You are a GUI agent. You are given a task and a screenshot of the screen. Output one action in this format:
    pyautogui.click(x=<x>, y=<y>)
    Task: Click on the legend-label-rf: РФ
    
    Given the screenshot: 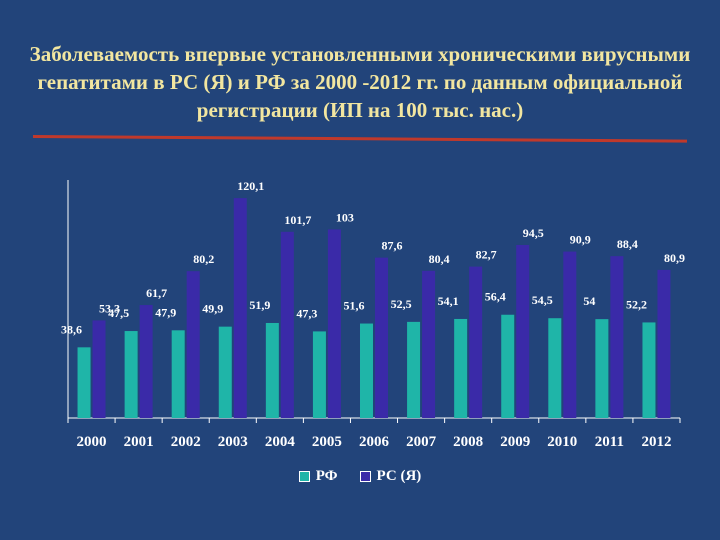 What is the action you would take?
    pyautogui.click(x=326, y=476)
    